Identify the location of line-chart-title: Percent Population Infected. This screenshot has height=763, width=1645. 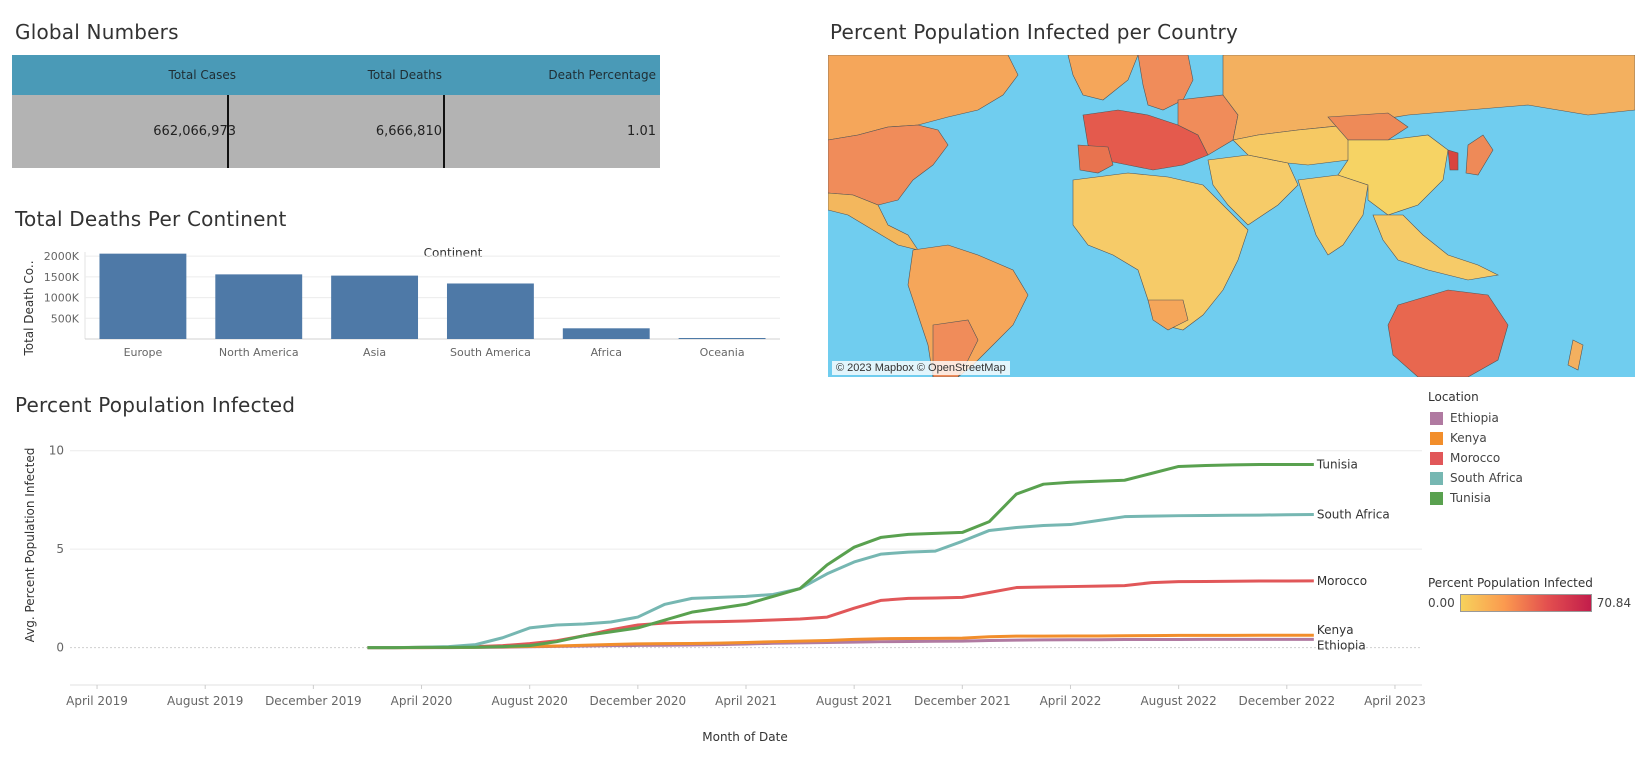
(155, 405).